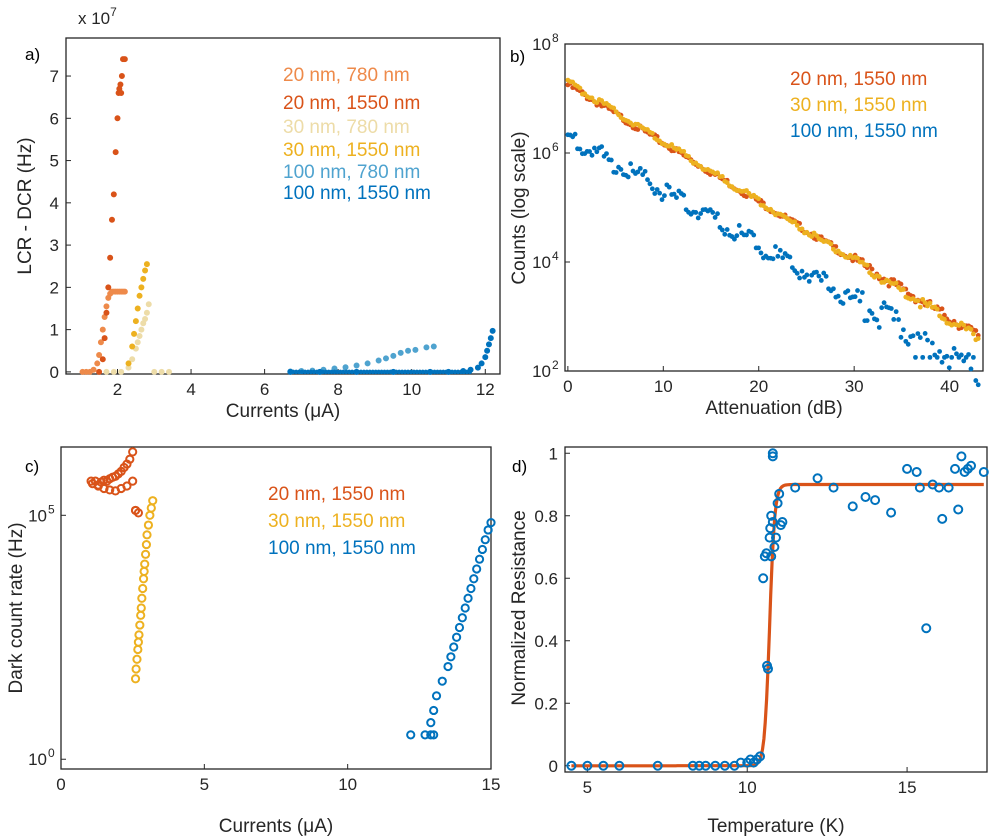 The height and width of the screenshot is (839, 996). What do you see at coordinates (519, 466) in the screenshot?
I see `panel-d-label: d)` at bounding box center [519, 466].